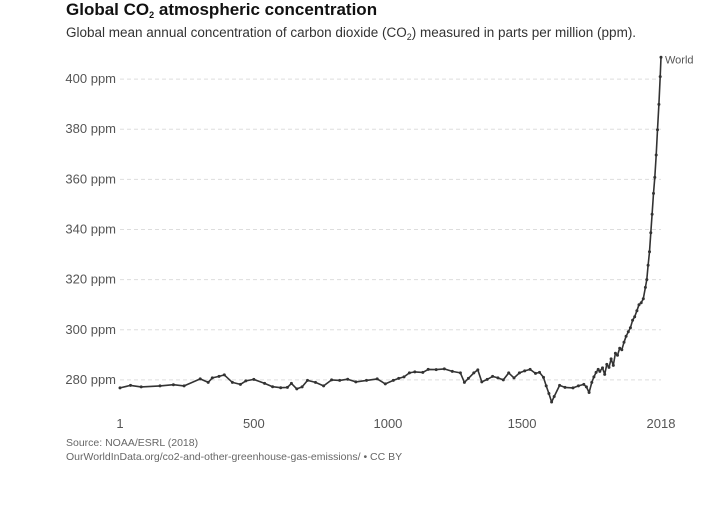 This screenshot has height=515, width=704. Describe the element at coordinates (90, 329) in the screenshot. I see `y-tick-label: 300 ppm` at that location.